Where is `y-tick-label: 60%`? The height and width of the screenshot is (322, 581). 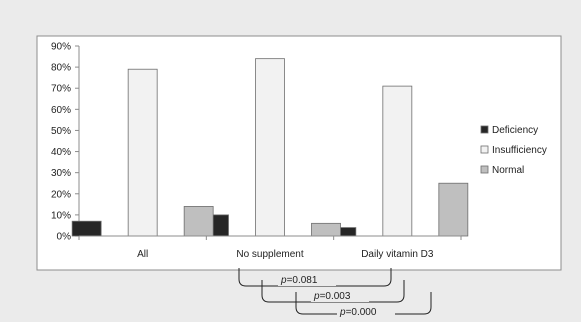 y-tick-label: 60% is located at coordinates (61, 110).